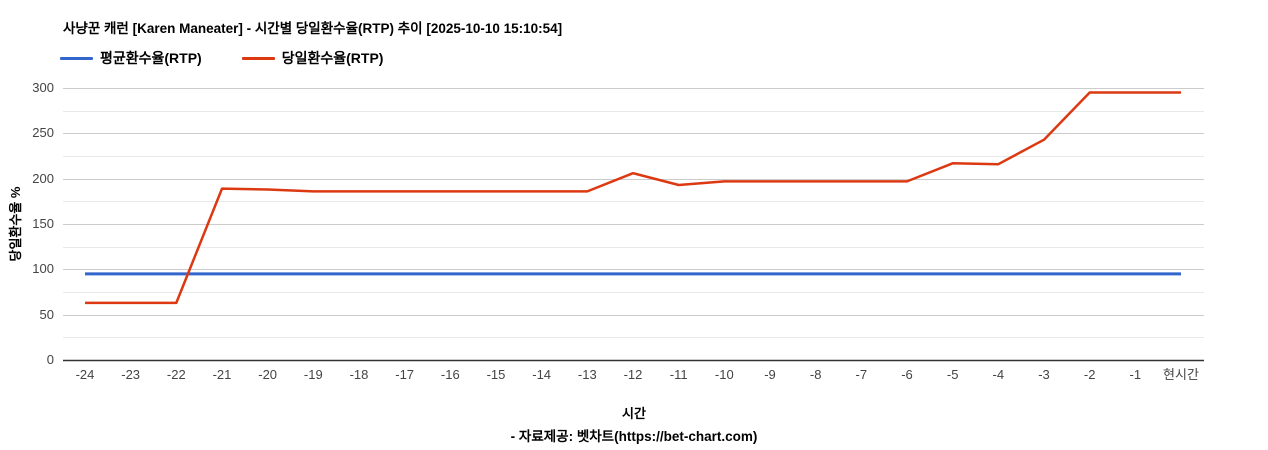 The width and height of the screenshot is (1268, 450). I want to click on x-tick-label: -7, so click(861, 374).